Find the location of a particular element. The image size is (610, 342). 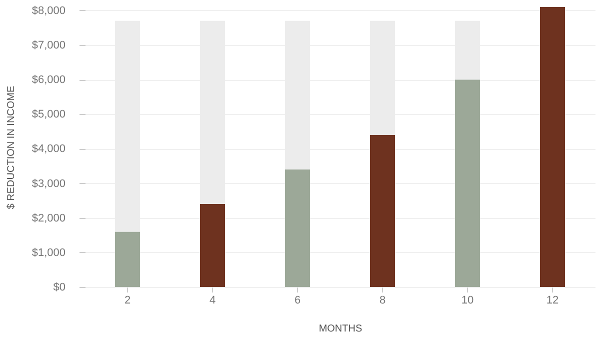

y-tick-label: $7,000 is located at coordinates (49, 46).